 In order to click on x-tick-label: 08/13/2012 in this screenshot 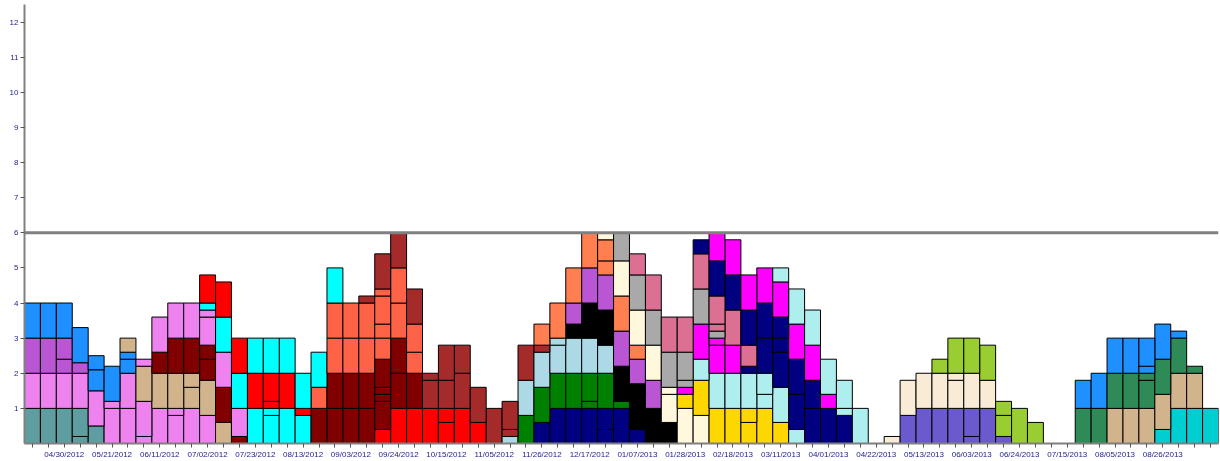, I will do `click(303, 454)`.